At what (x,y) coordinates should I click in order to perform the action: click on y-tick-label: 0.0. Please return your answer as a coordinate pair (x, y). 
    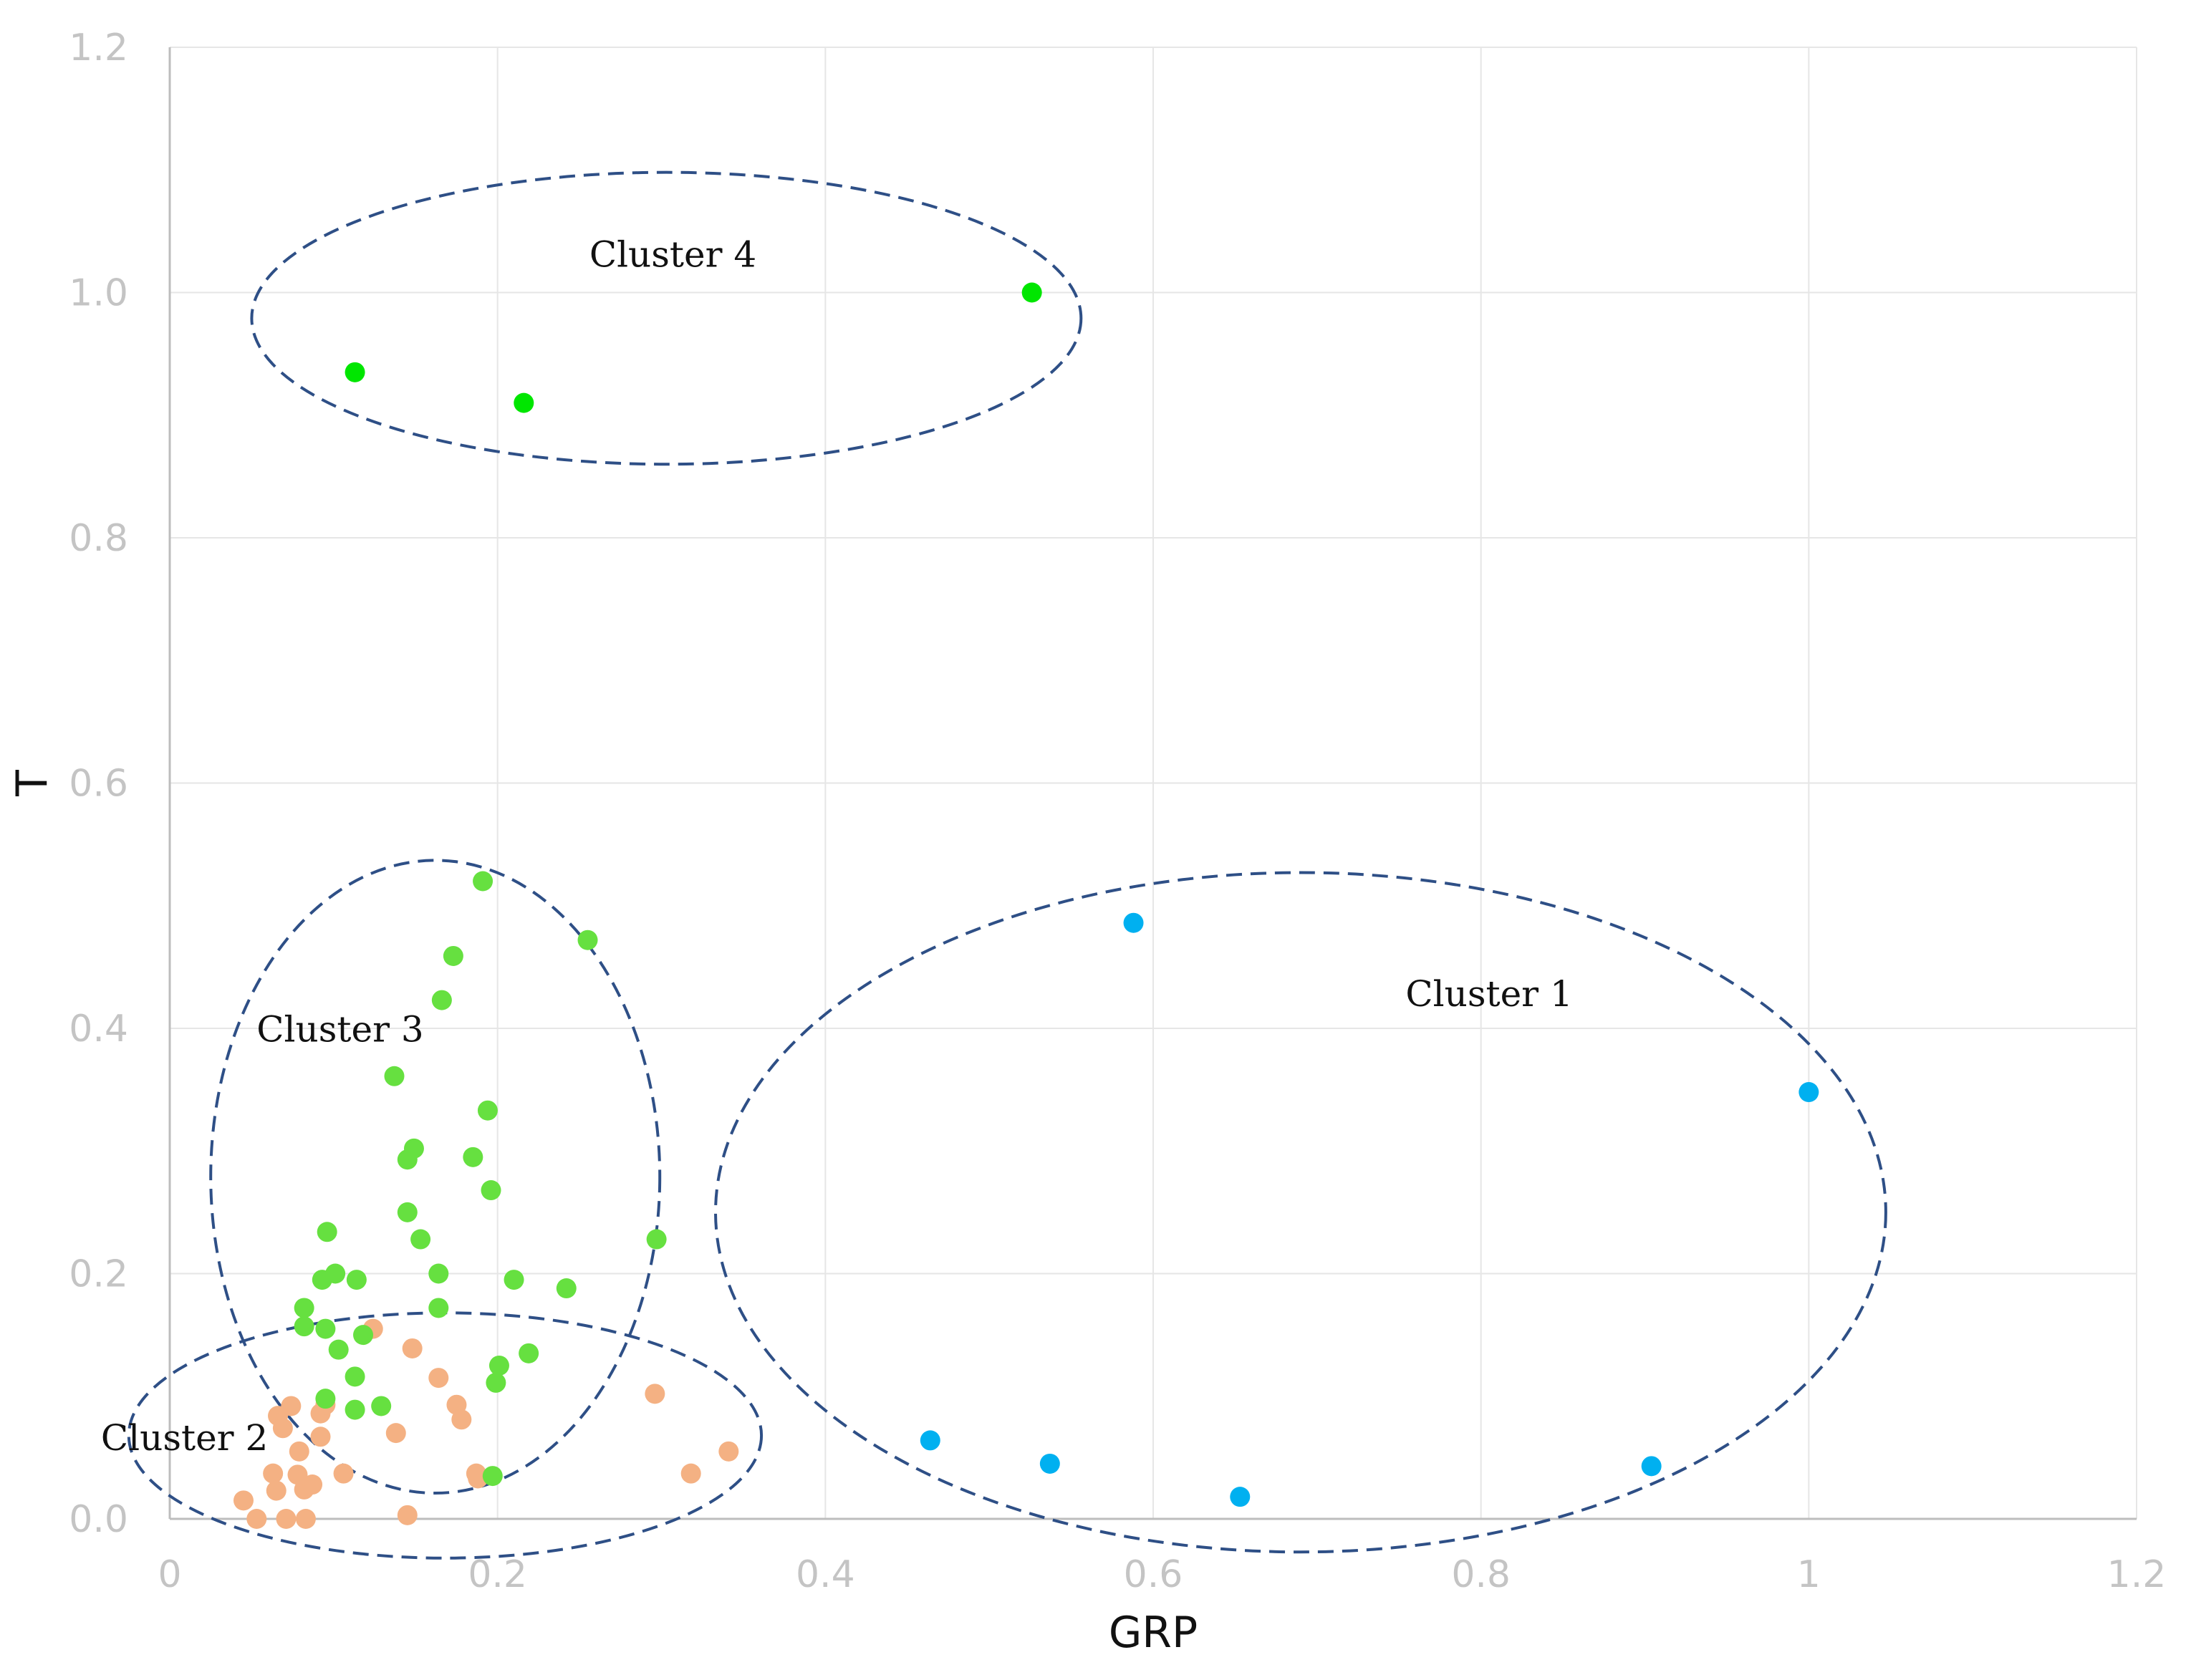
    Looking at the image, I should click on (98, 1519).